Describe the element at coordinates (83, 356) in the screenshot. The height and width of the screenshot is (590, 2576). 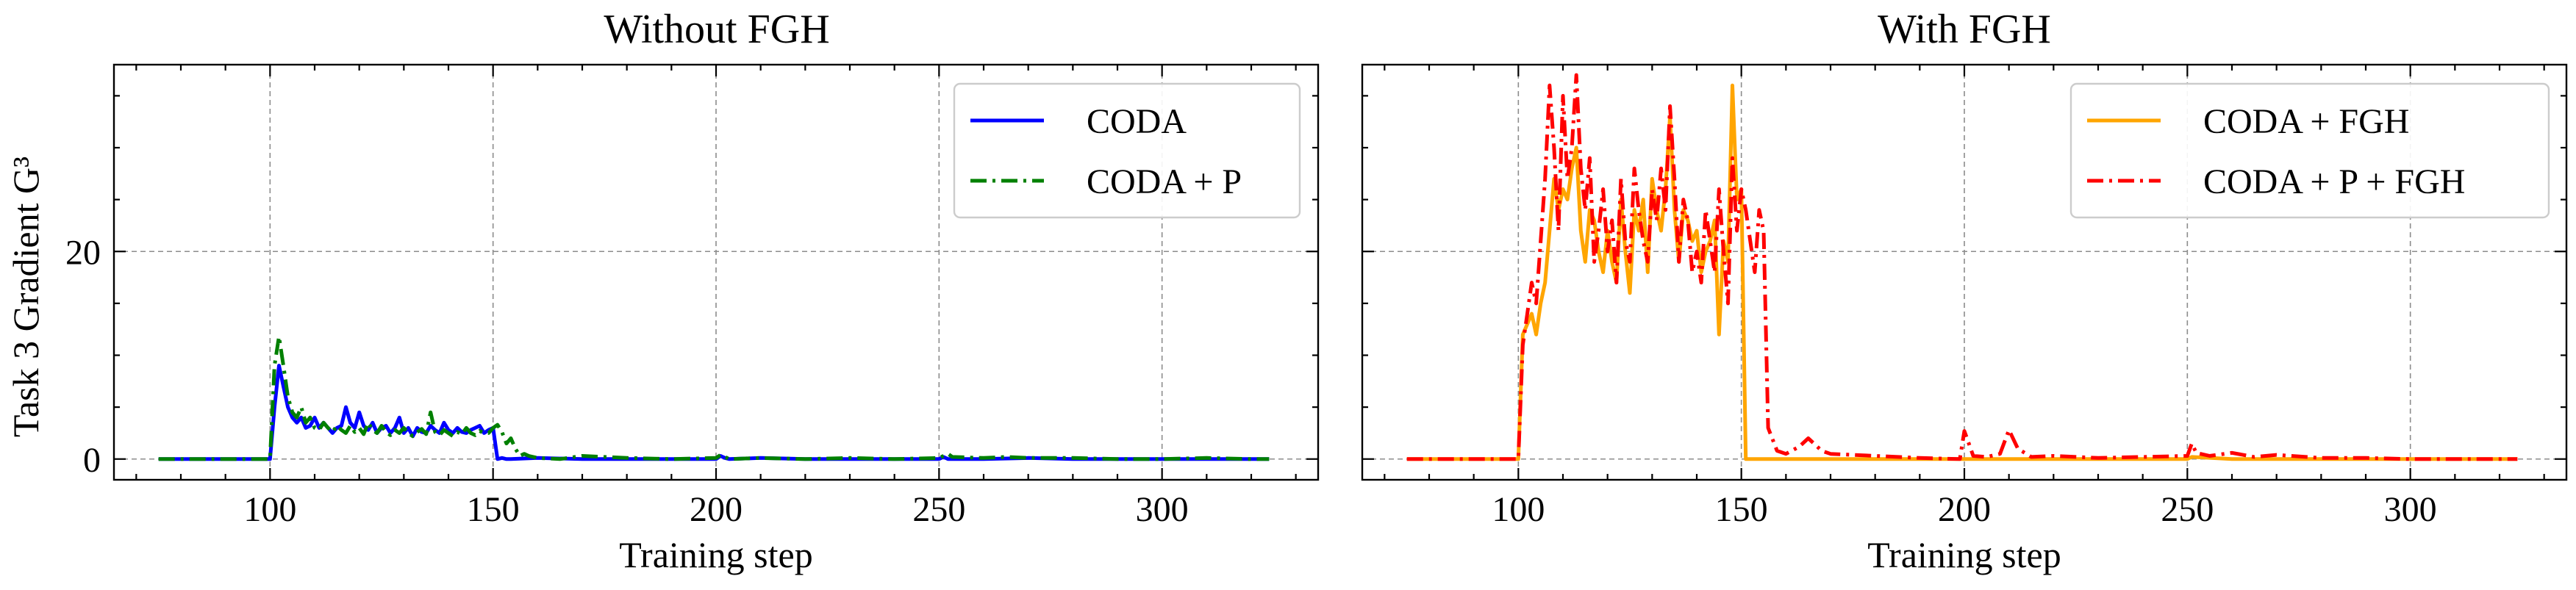
I see `y-tick-labels: 0 20` at that location.